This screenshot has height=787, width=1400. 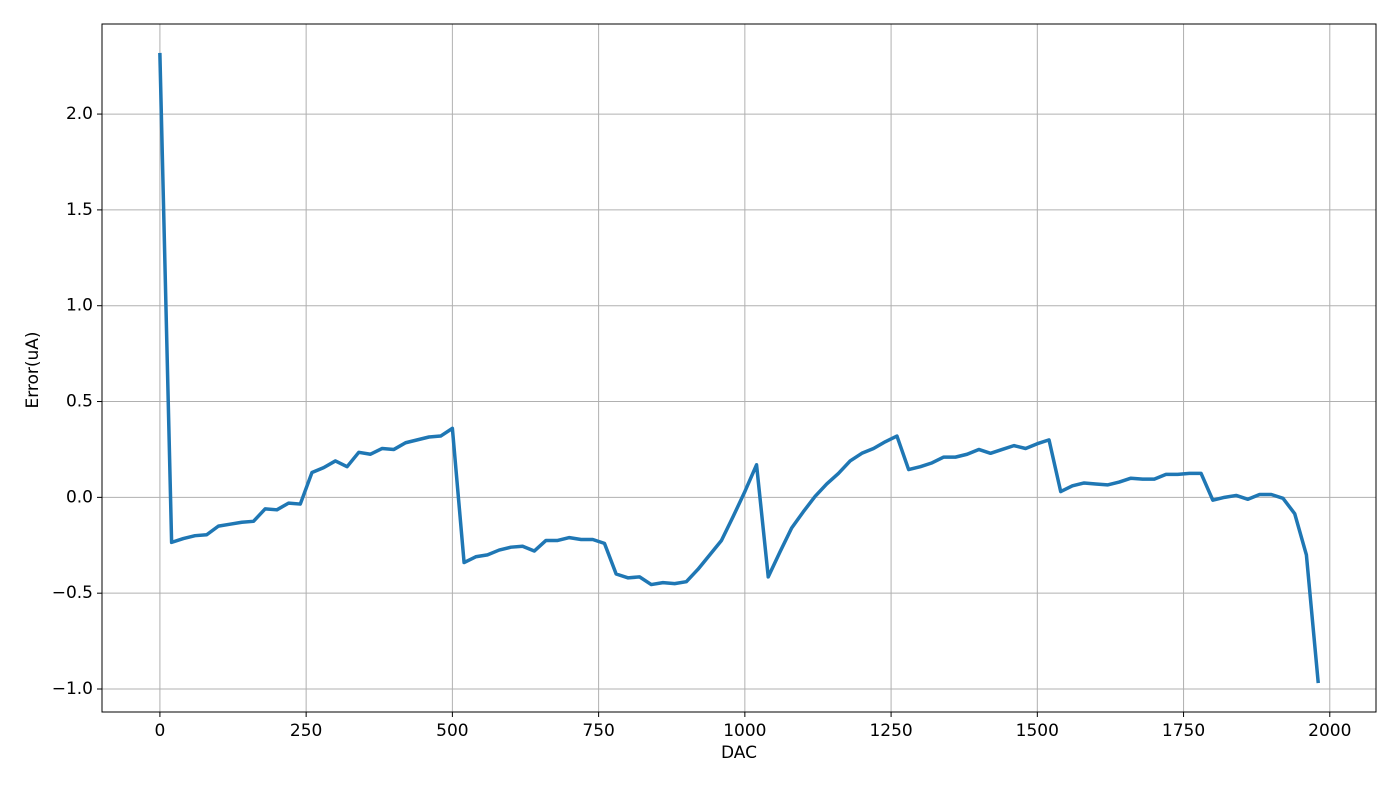 What do you see at coordinates (744, 731) in the screenshot?
I see `x-tick-label: 1000` at bounding box center [744, 731].